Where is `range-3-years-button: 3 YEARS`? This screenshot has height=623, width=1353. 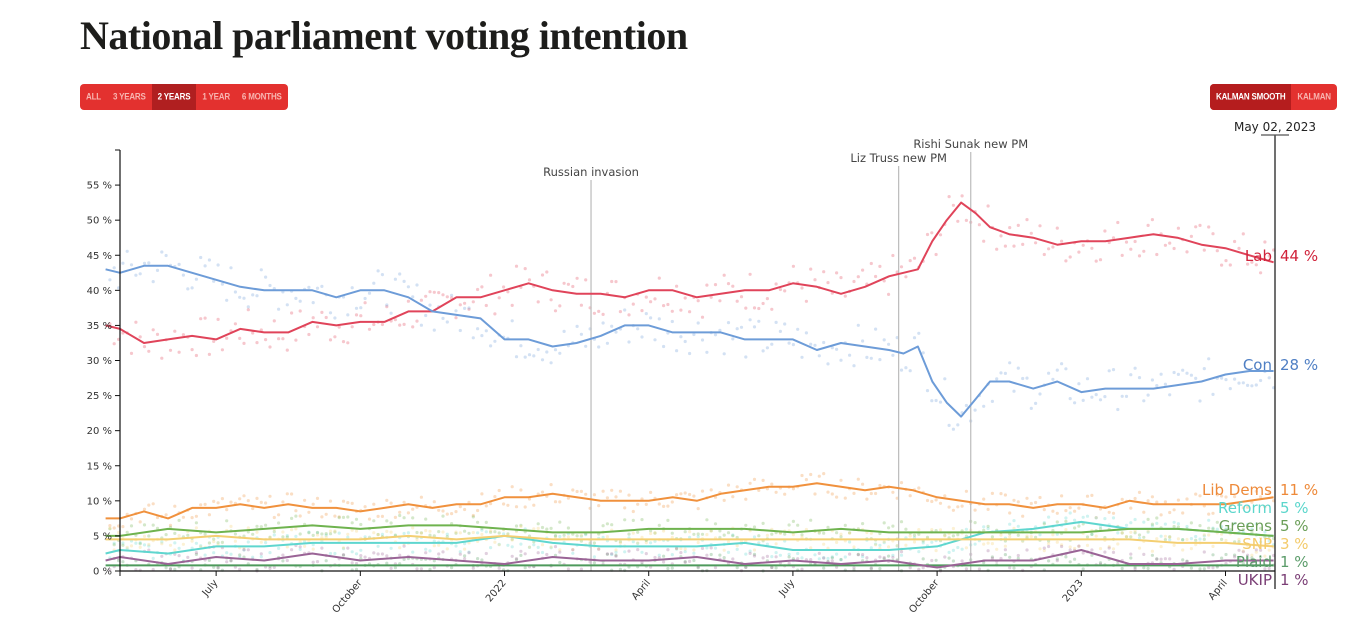 range-3-years-button: 3 YEARS is located at coordinates (129, 96).